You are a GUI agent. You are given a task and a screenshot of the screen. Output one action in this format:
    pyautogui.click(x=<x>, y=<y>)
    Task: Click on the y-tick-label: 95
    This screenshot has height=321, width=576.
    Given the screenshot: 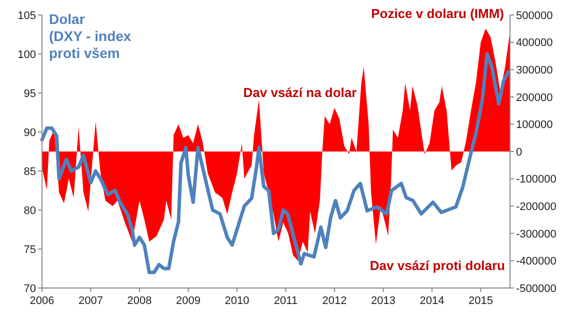 What is the action you would take?
    pyautogui.click(x=30, y=94)
    